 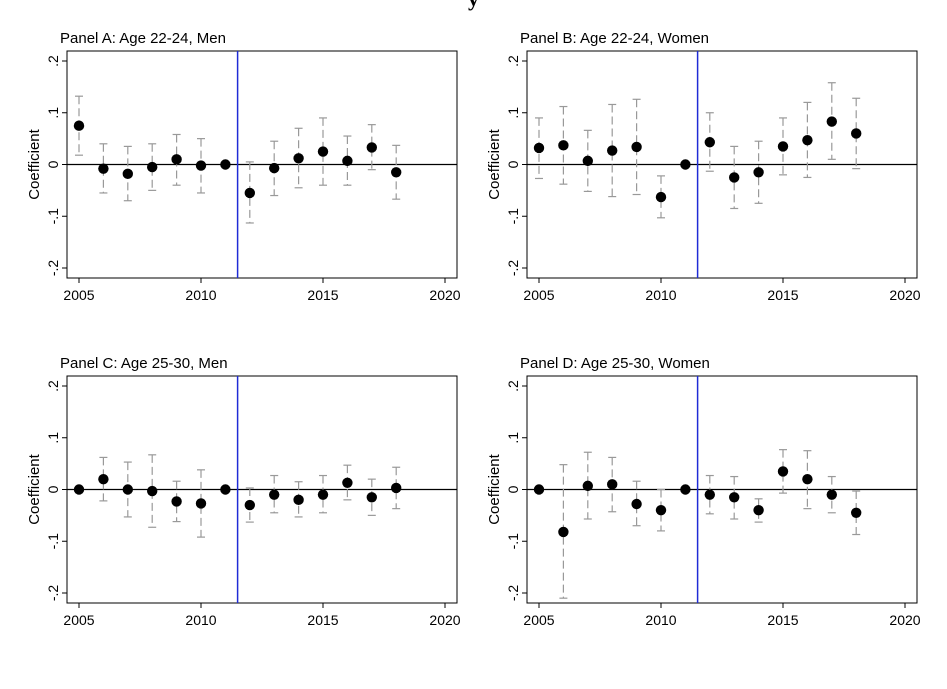 I want to click on panel-title: Panel B: Age 22-24, Women, so click(x=614, y=38).